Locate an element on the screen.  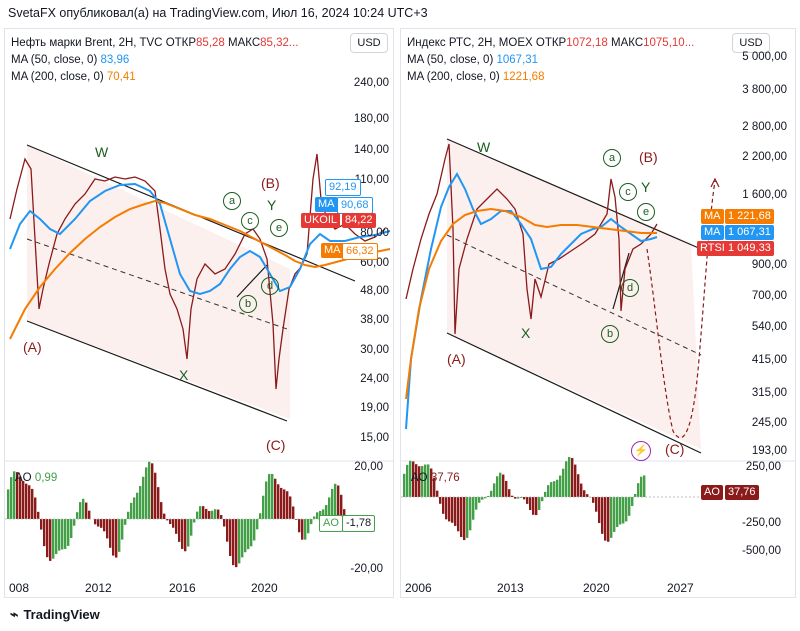
left-axis-label: 140,00 is located at coordinates (371, 150).